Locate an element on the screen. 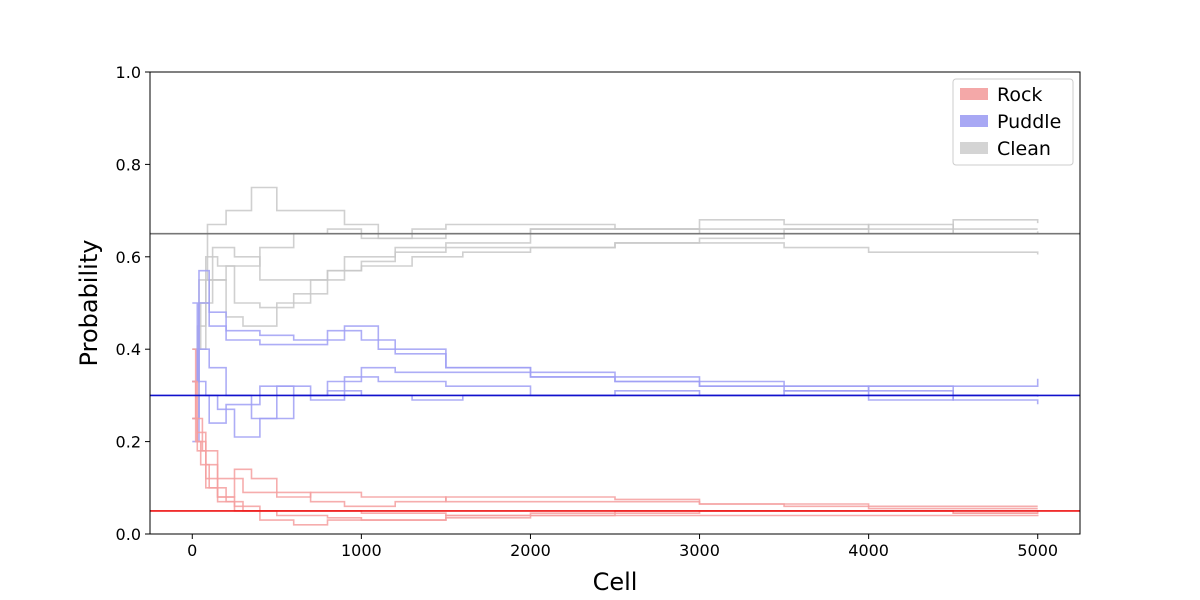 This screenshot has height=600, width=1200. x-tick-label: 3000 is located at coordinates (699, 550).